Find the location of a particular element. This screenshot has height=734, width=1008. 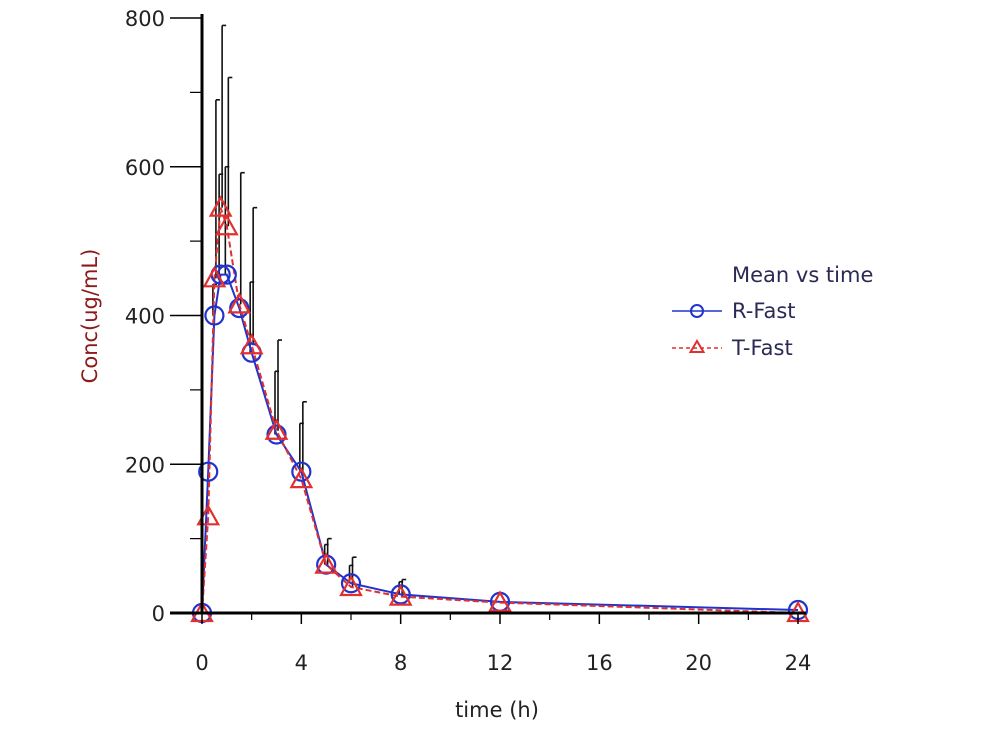

x-tick-label: 24 is located at coordinates (798, 663).